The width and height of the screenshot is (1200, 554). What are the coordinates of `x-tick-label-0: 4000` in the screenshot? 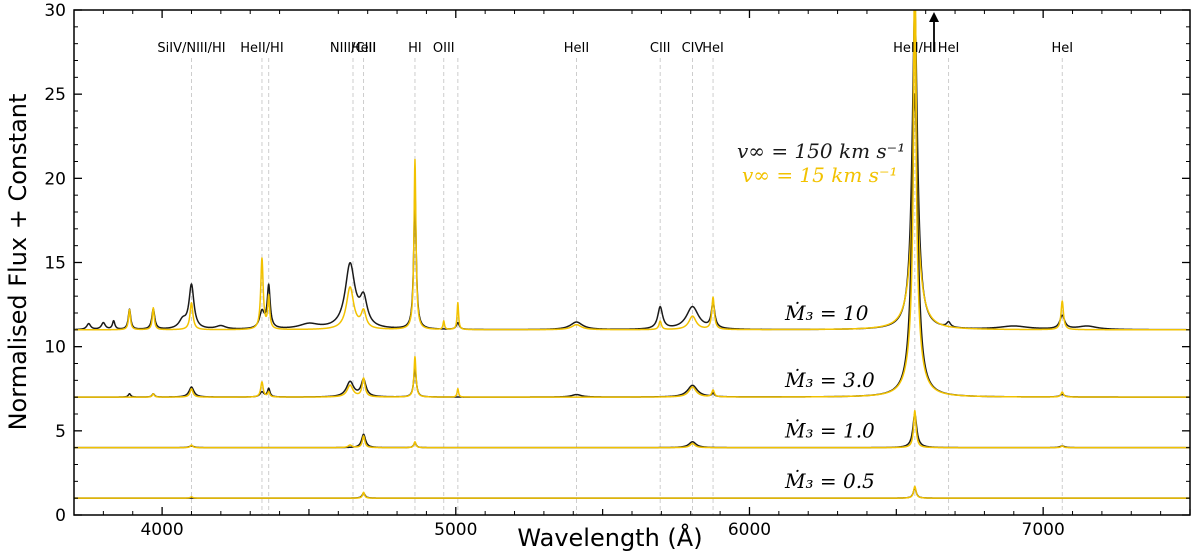 It's located at (161, 530).